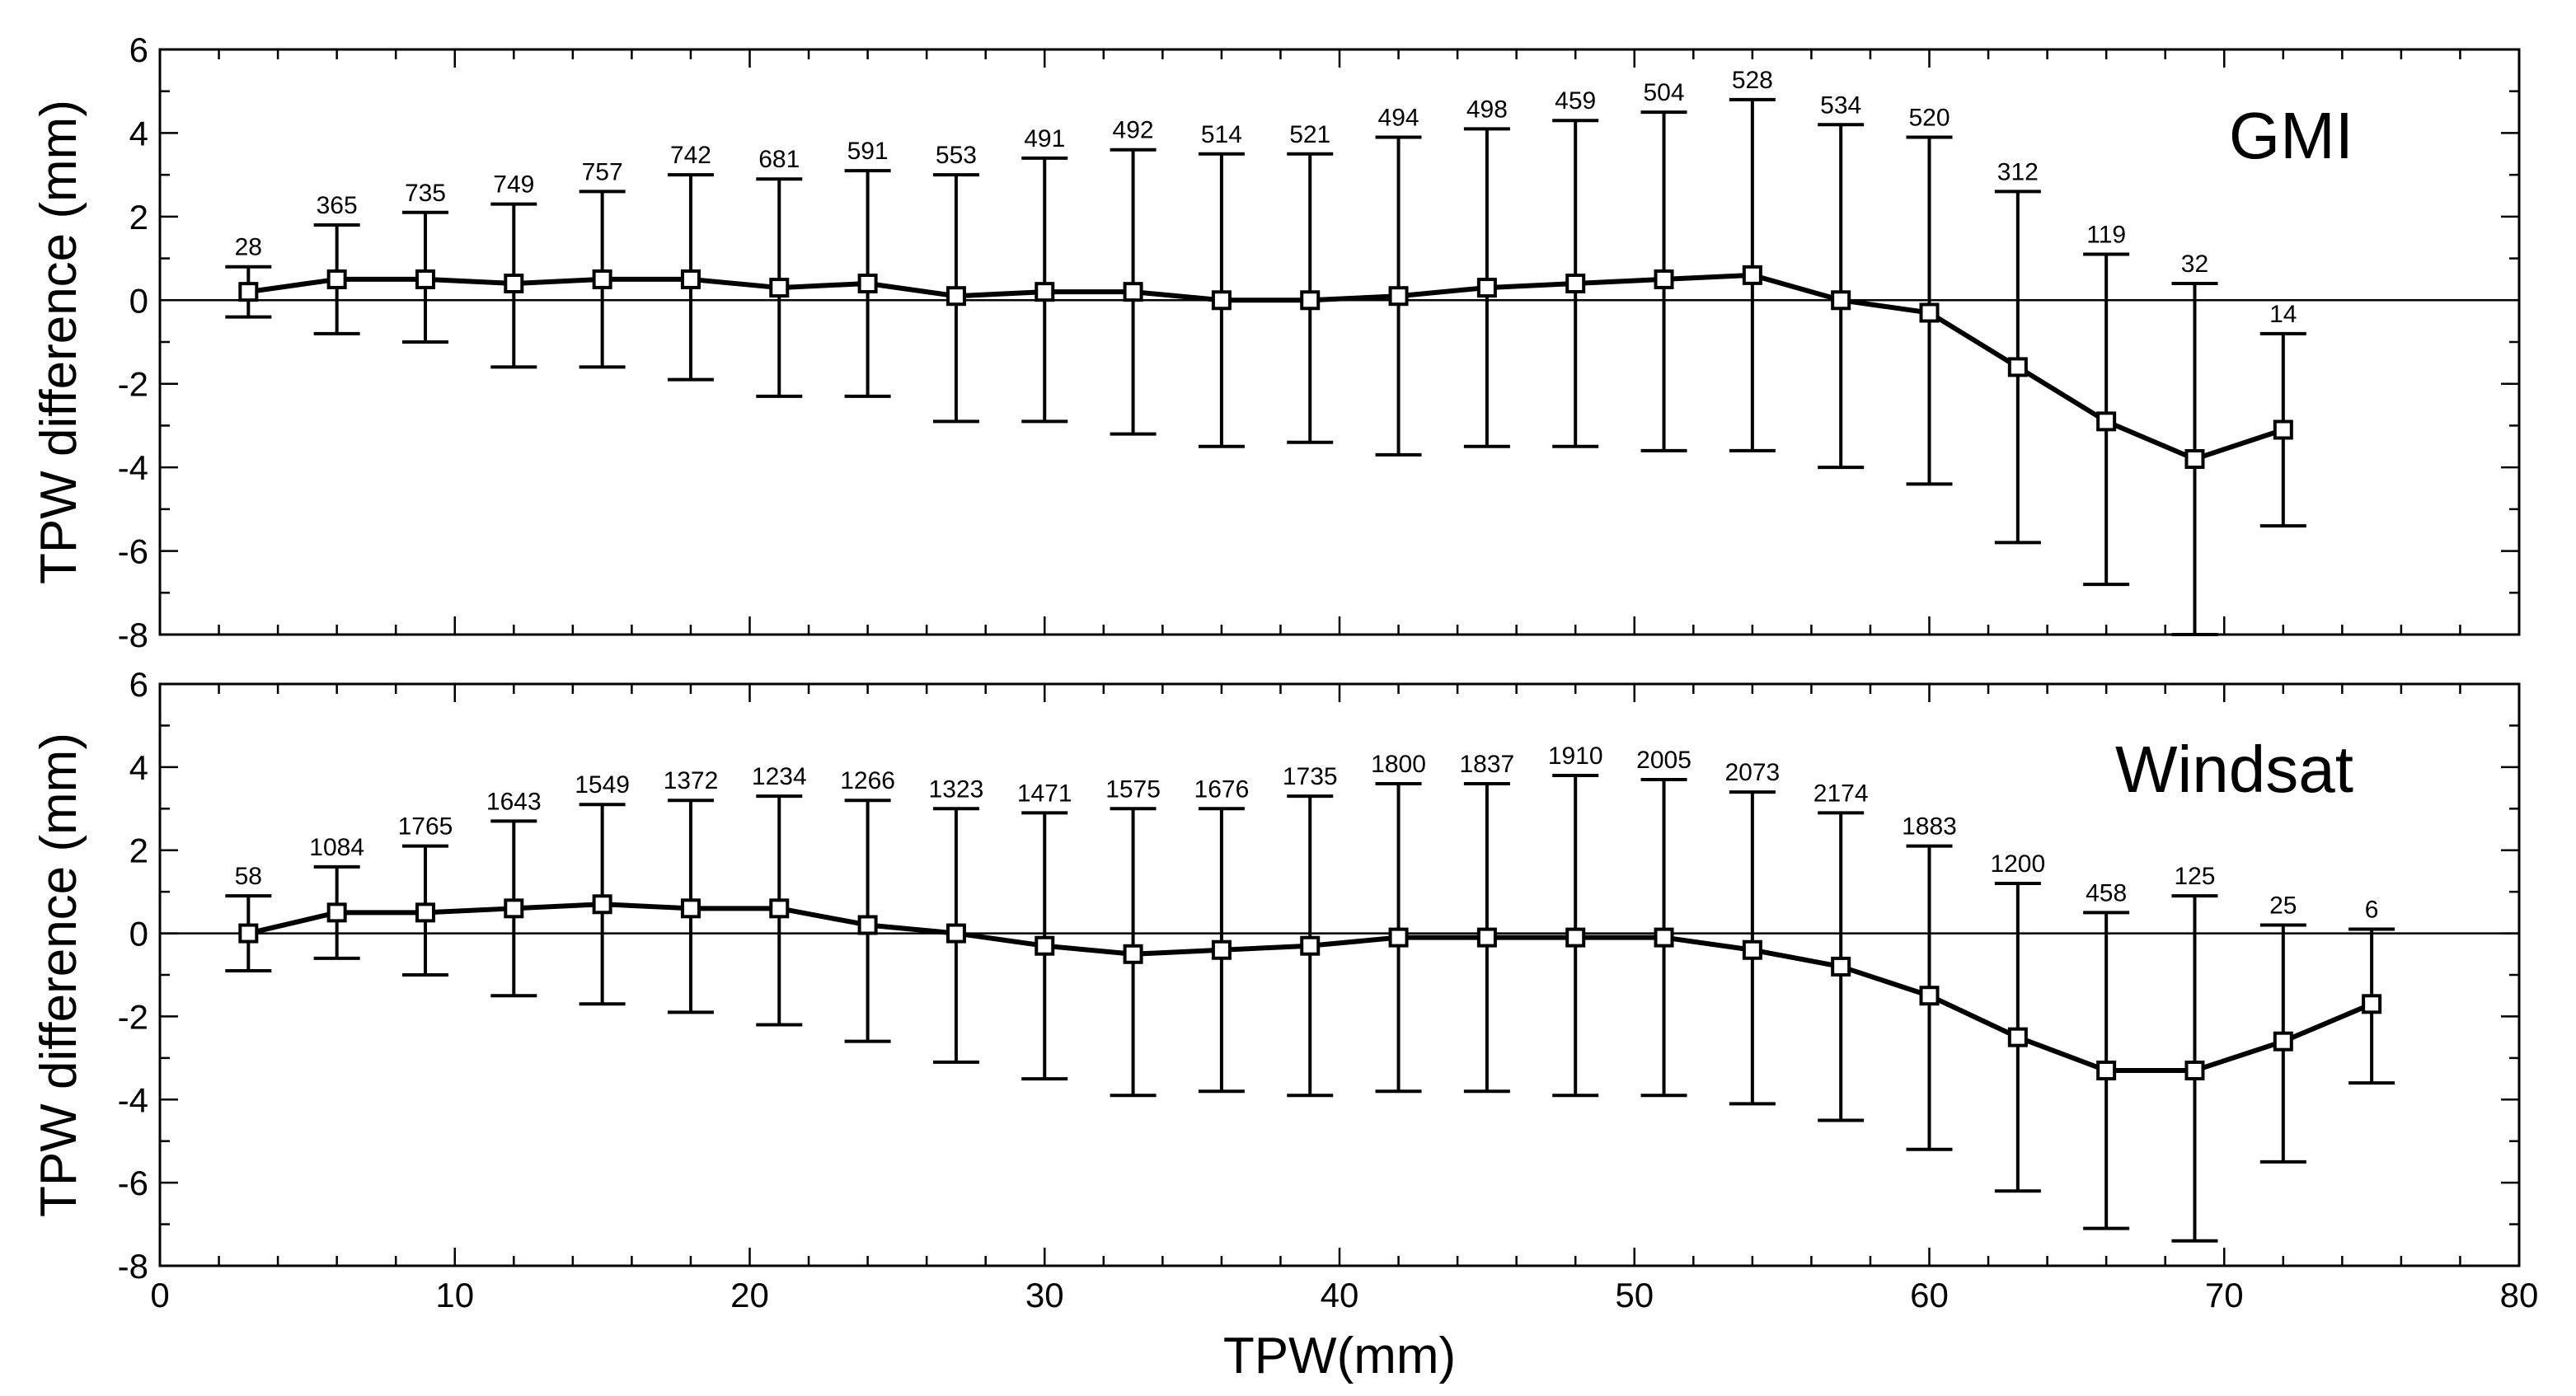  I want to click on count-label: 1676, so click(1222, 789).